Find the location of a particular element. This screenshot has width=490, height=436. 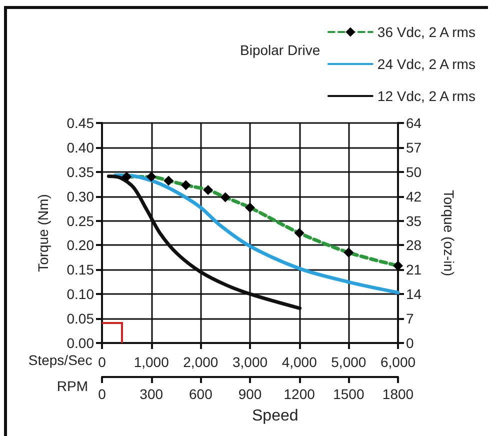

y2-axis-title: Torque (oz-in) is located at coordinates (449, 233).